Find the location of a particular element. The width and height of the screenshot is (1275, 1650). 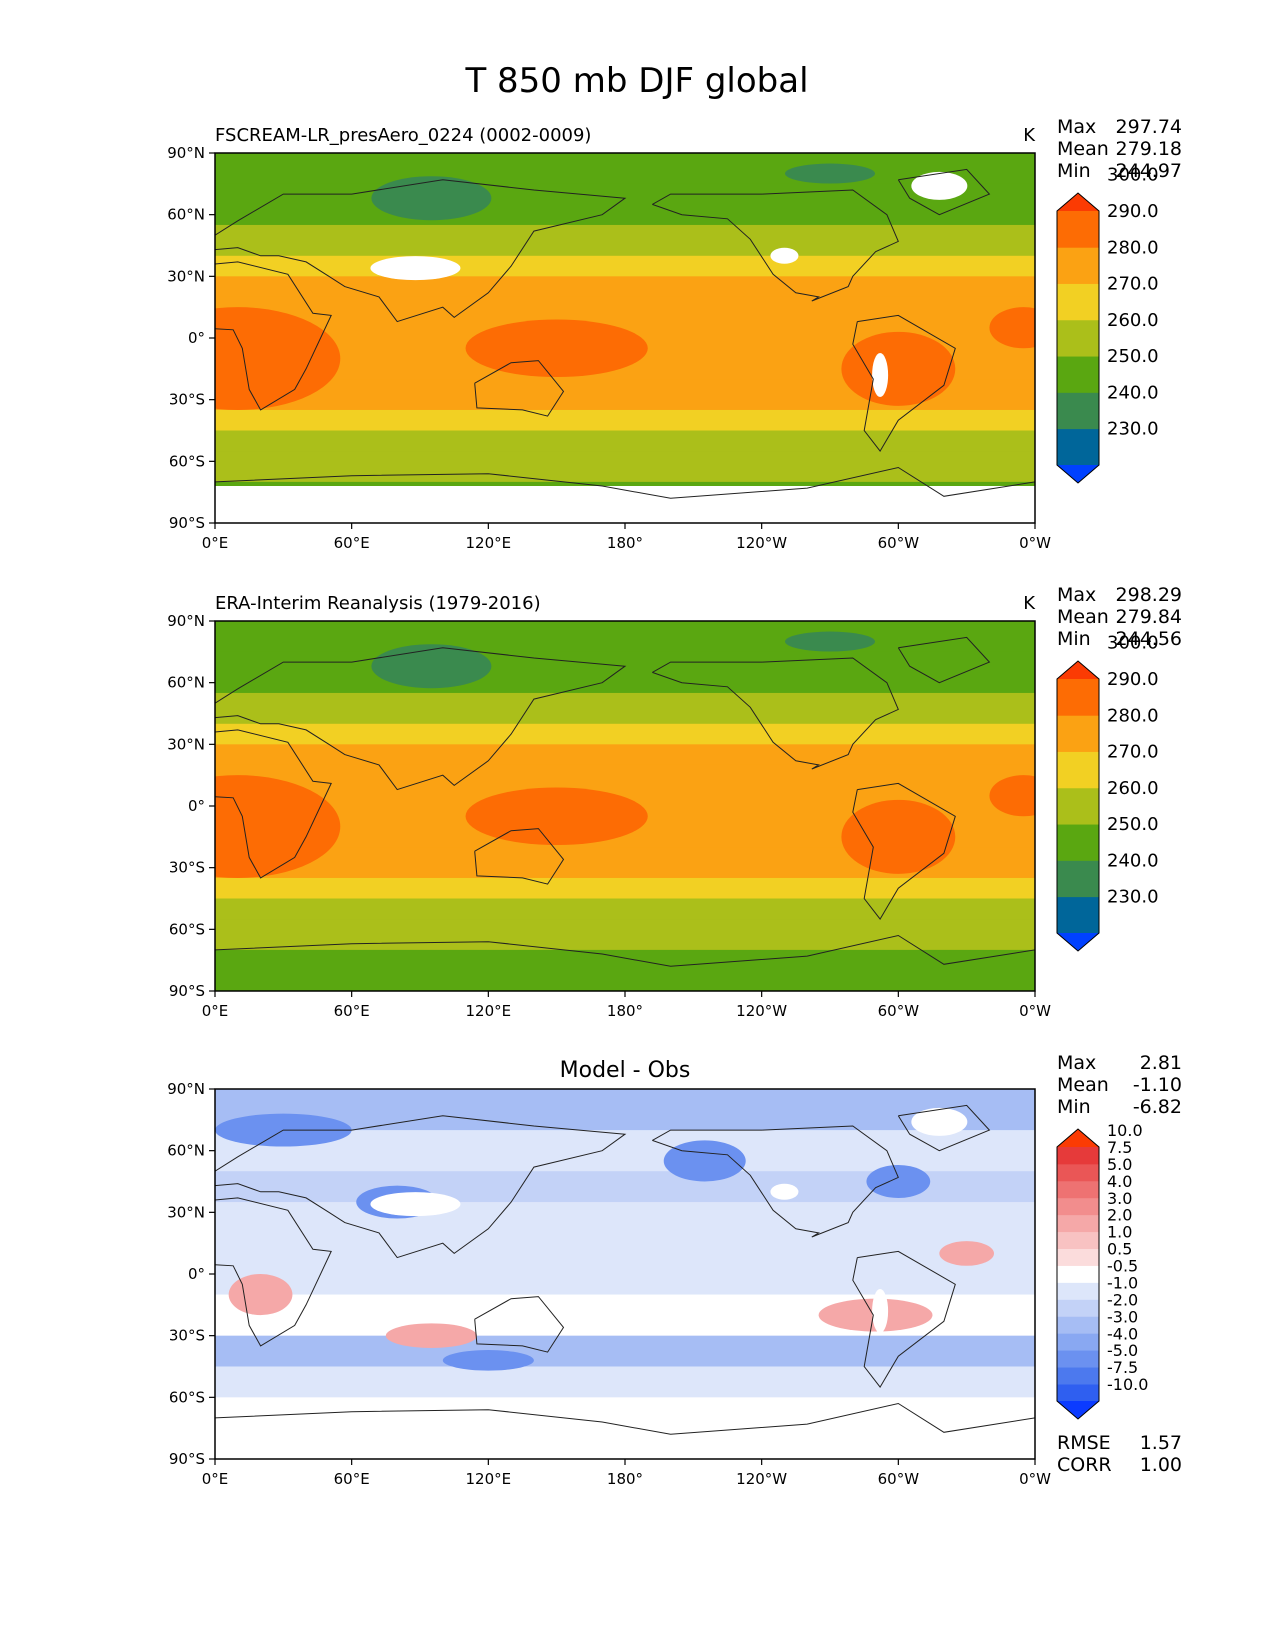

map-field is located at coordinates (625, 1274).